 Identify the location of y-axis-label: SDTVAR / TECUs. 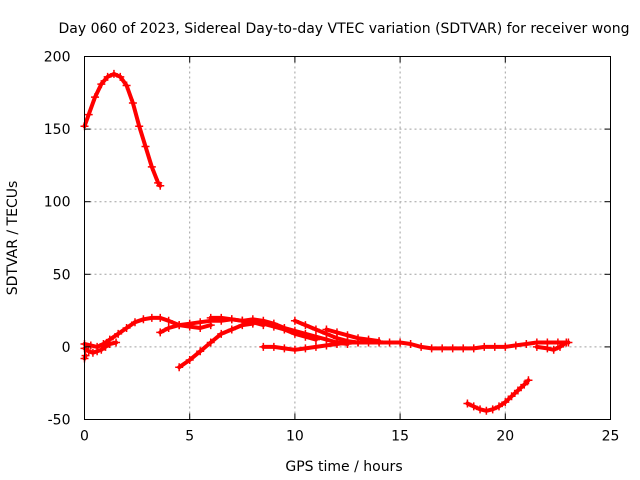
(13, 238).